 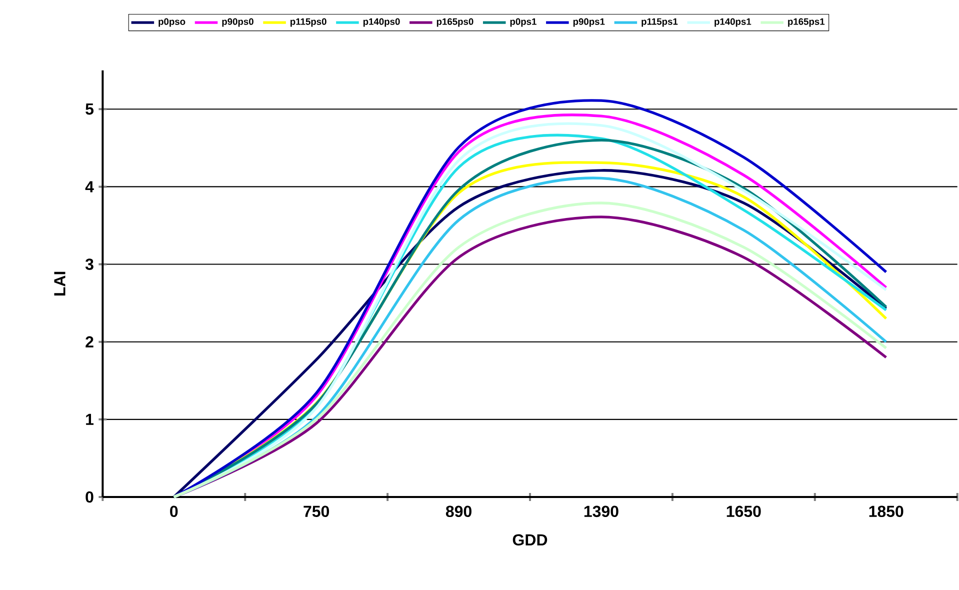 What do you see at coordinates (530, 540) in the screenshot?
I see `x-axis-title: GDD` at bounding box center [530, 540].